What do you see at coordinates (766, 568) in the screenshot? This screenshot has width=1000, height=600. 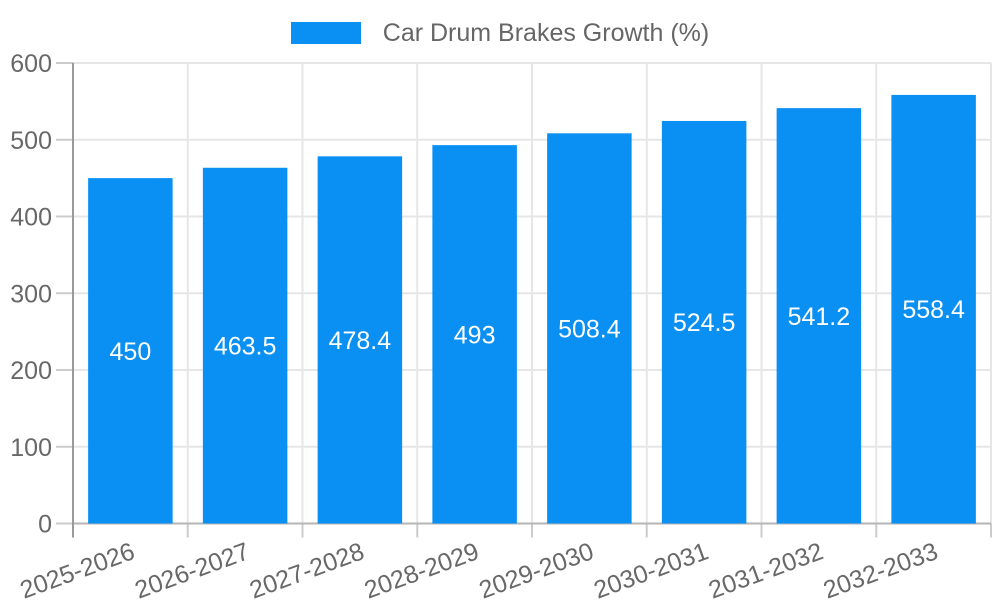 I see `x-axis-tick-label: 2031-2032` at bounding box center [766, 568].